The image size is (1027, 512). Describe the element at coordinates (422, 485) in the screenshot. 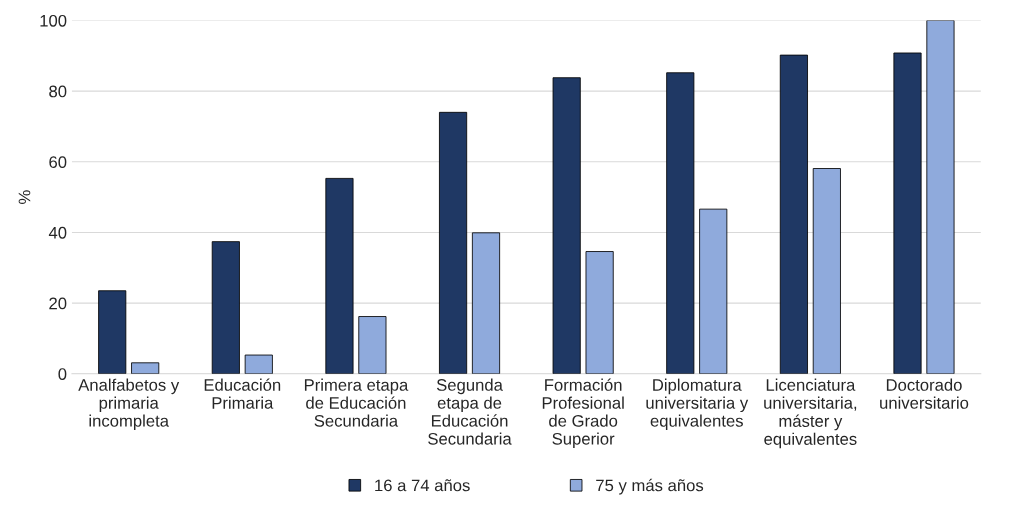

I see `legend-label: 16 a 74 años` at that location.